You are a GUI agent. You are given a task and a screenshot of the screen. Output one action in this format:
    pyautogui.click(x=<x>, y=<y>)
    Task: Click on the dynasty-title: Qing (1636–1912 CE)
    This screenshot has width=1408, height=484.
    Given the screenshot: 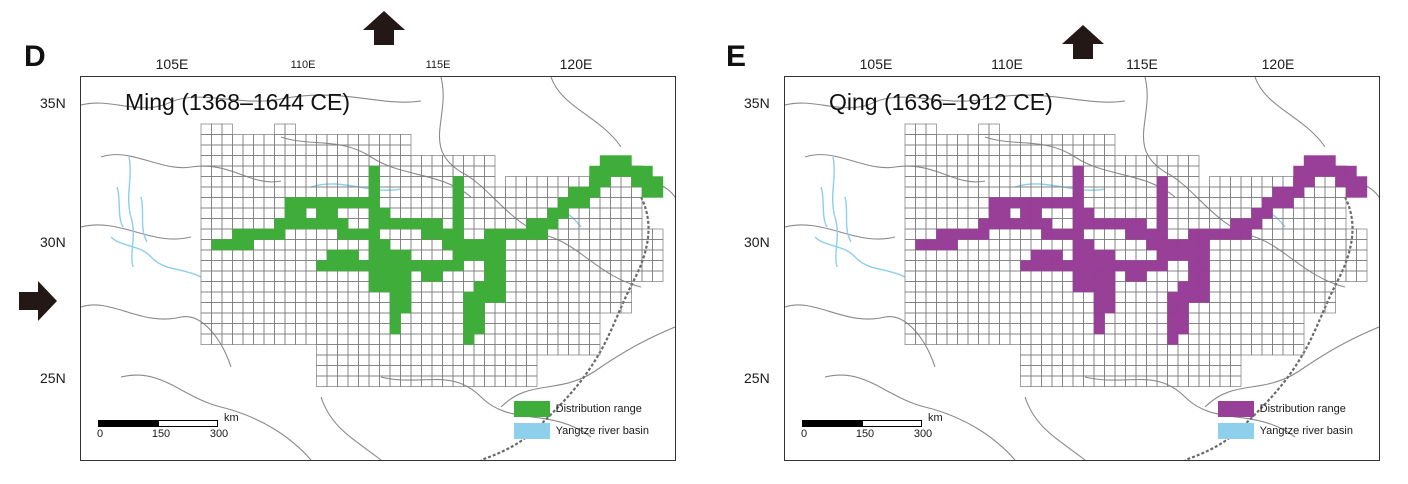 What is the action you would take?
    pyautogui.click(x=941, y=102)
    